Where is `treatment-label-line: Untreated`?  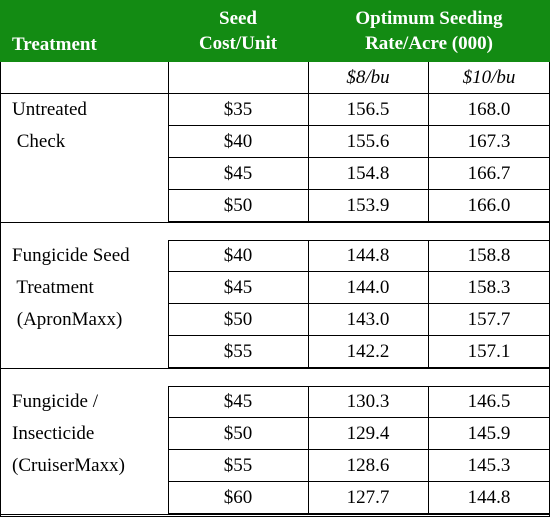 treatment-label-line: Untreated is located at coordinates (49, 109).